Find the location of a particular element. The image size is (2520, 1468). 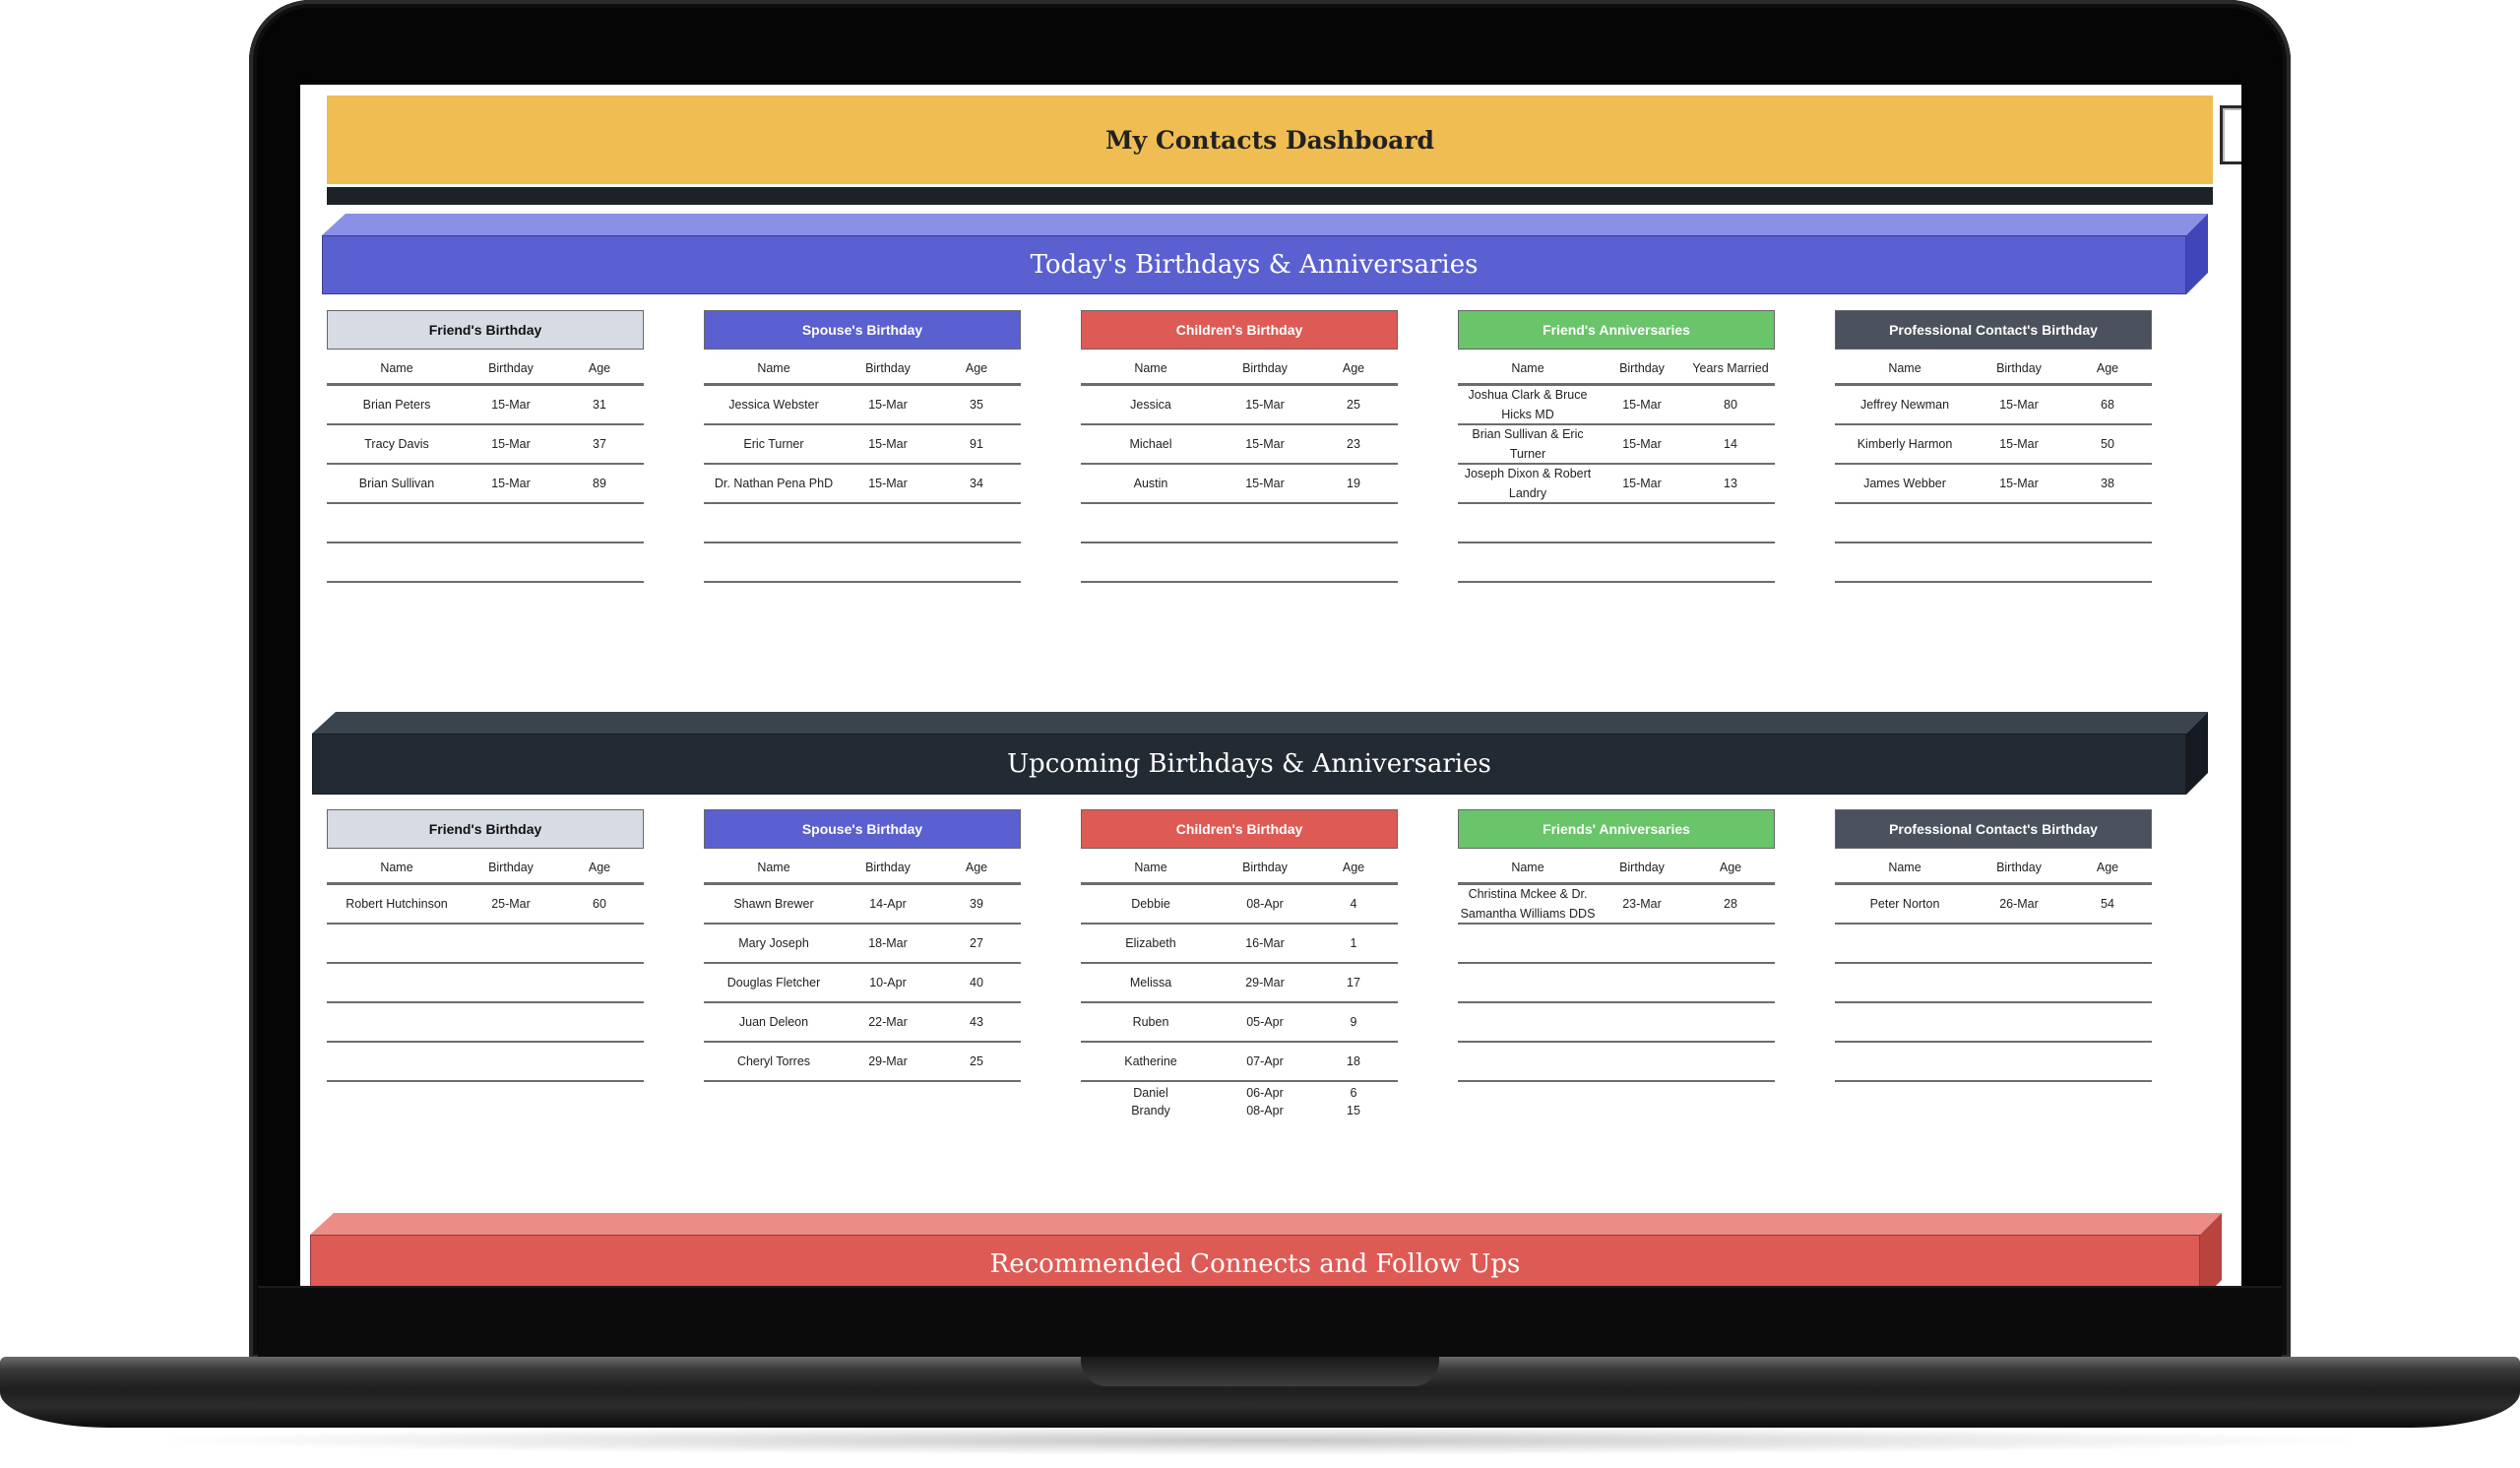

table-row: Douglas Fletcher 10-Apr 40 is located at coordinates (862, 984).